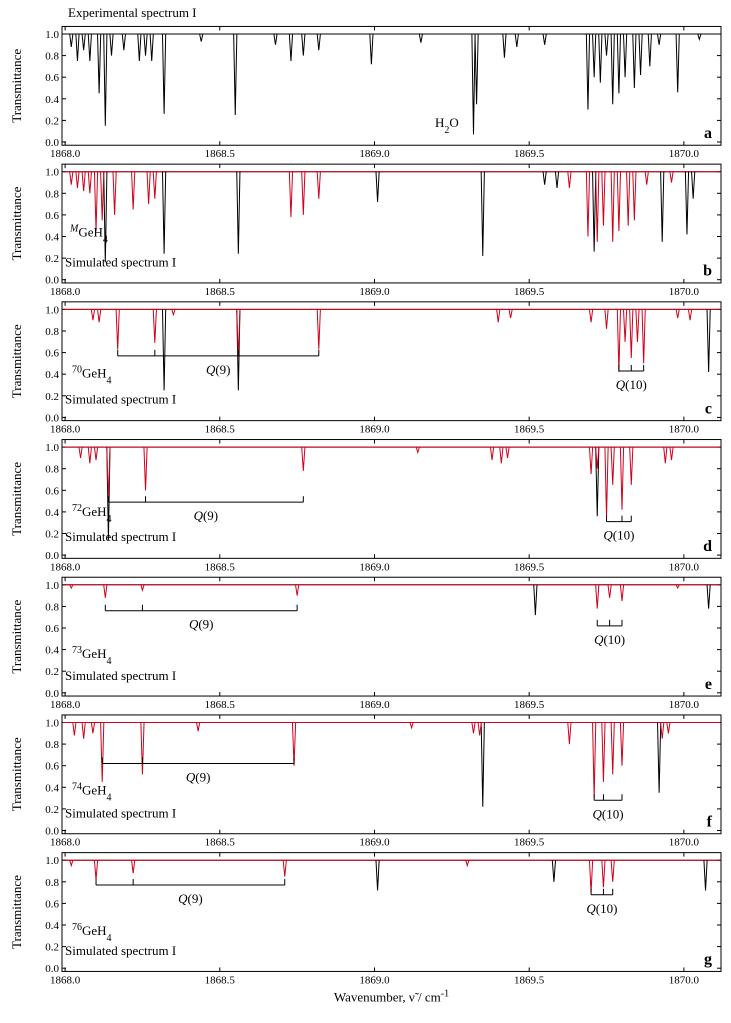 The image size is (731, 1023). What do you see at coordinates (52, 259) in the screenshot?
I see `y-tick-label: 0.2` at bounding box center [52, 259].